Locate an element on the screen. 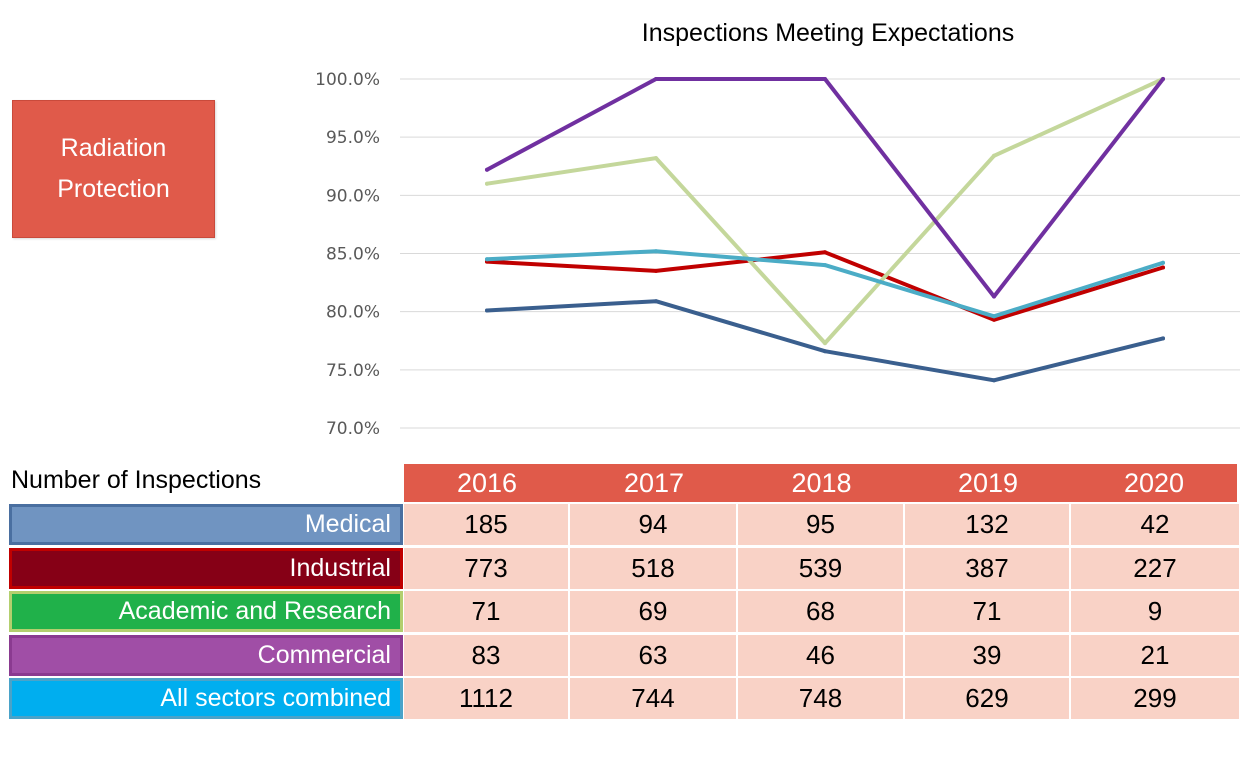  table-cell: 94 is located at coordinates (653, 524).